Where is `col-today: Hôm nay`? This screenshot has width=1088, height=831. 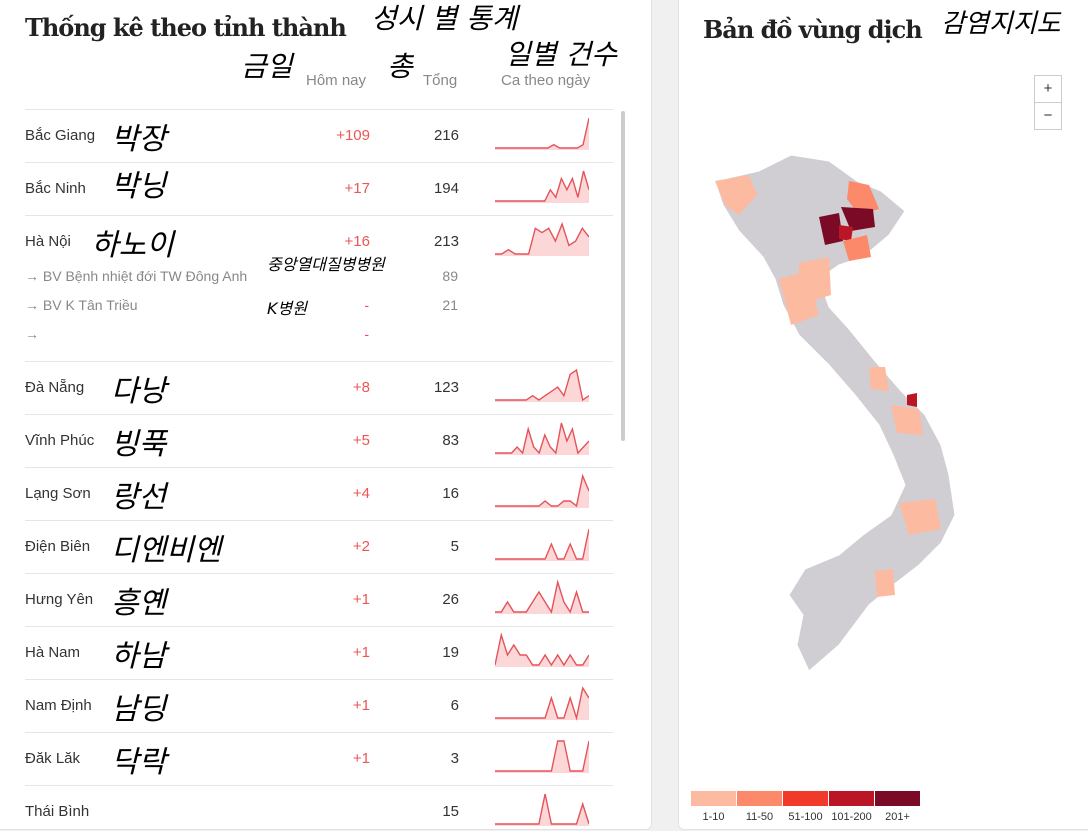 col-today: Hôm nay is located at coordinates (336, 80).